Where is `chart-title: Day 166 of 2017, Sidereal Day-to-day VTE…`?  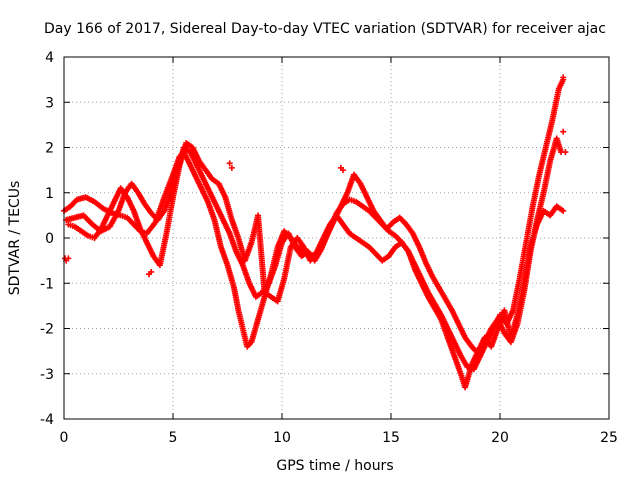 chart-title: Day 166 of 2017, Sidereal Day-to-day VTE… is located at coordinates (325, 29).